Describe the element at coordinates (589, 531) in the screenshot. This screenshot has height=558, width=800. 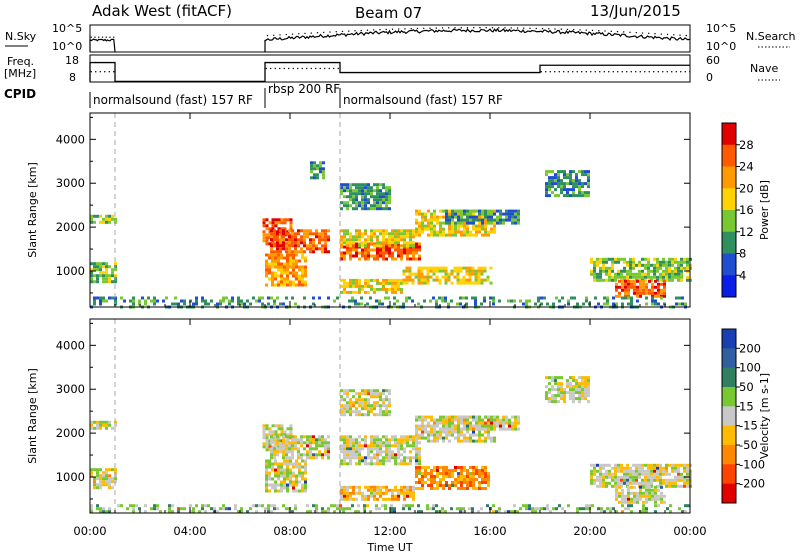
I see `x-tick-label: 20:00` at that location.